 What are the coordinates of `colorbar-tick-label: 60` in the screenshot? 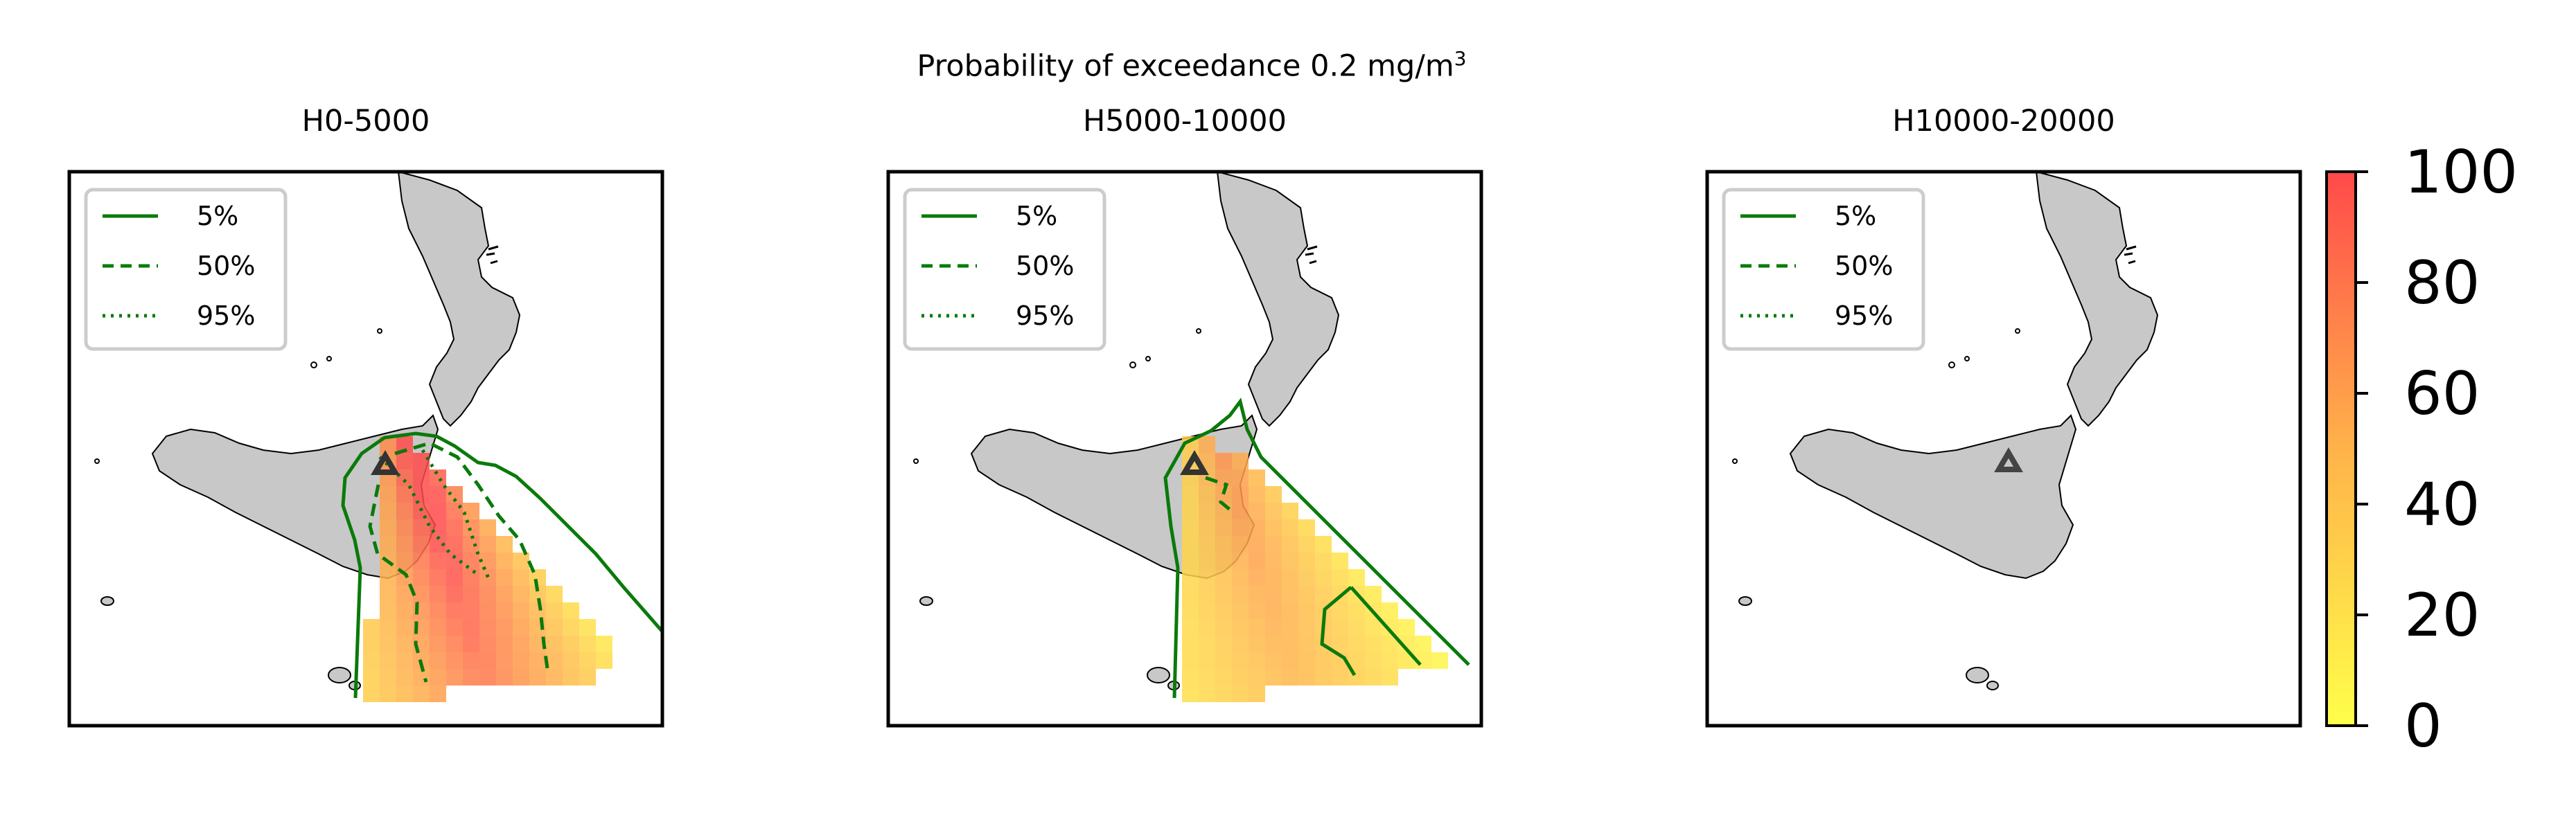 It's located at (2442, 394).